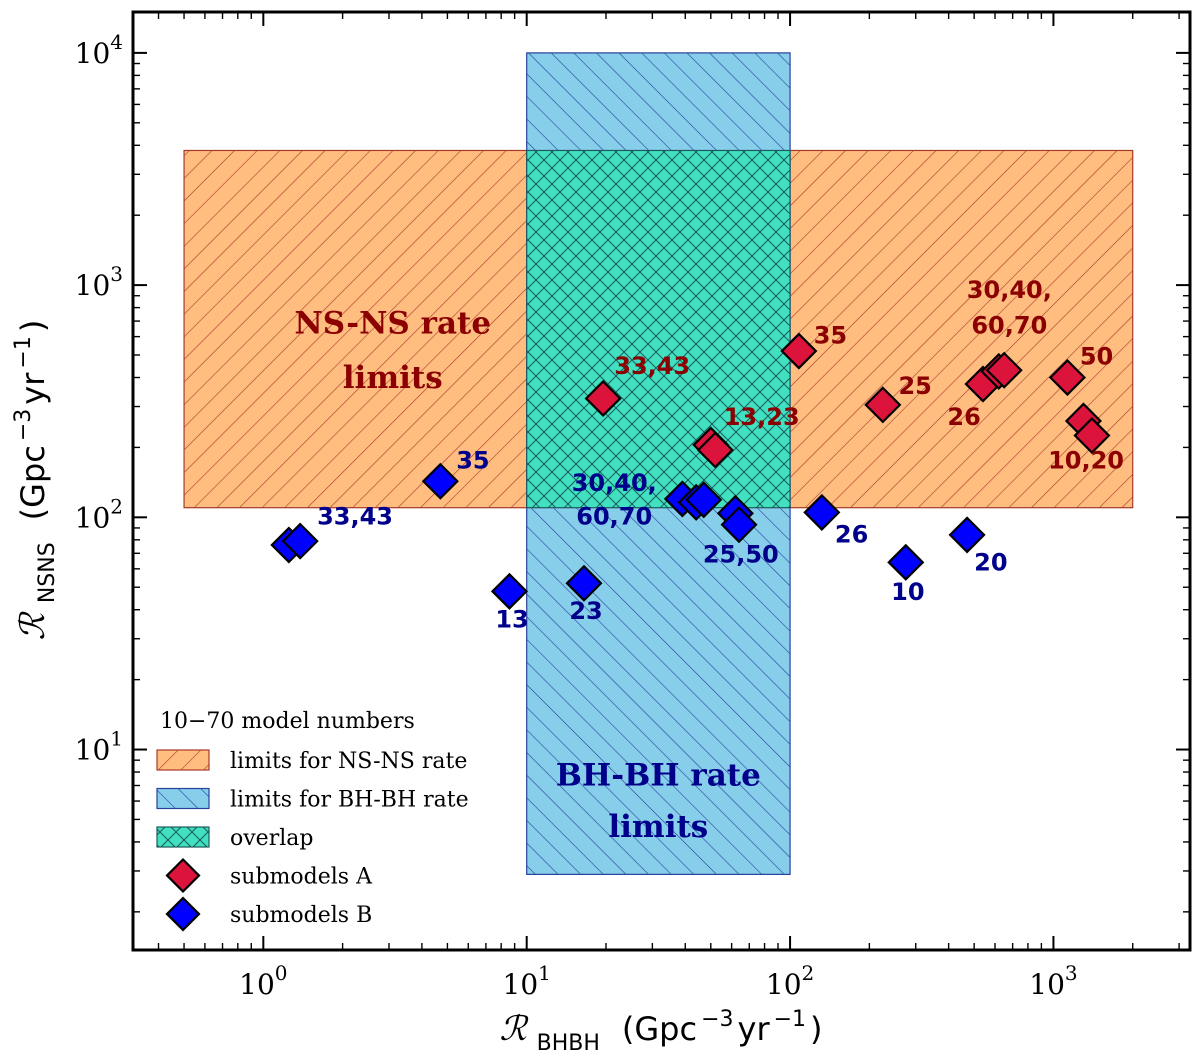 This screenshot has width=1200, height=1058. Describe the element at coordinates (717, 1019) in the screenshot. I see `x-axis-units-exp: −3` at that location.